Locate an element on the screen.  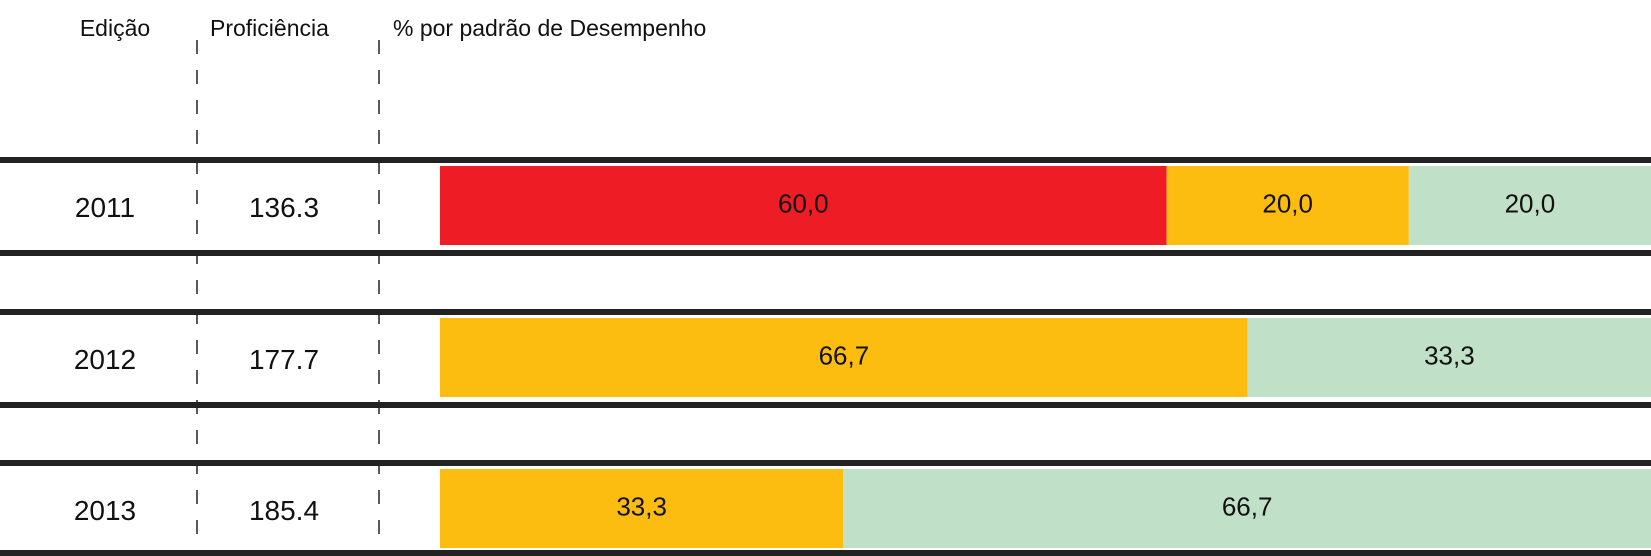
row-proficiencia: 185.4 is located at coordinates (284, 510).